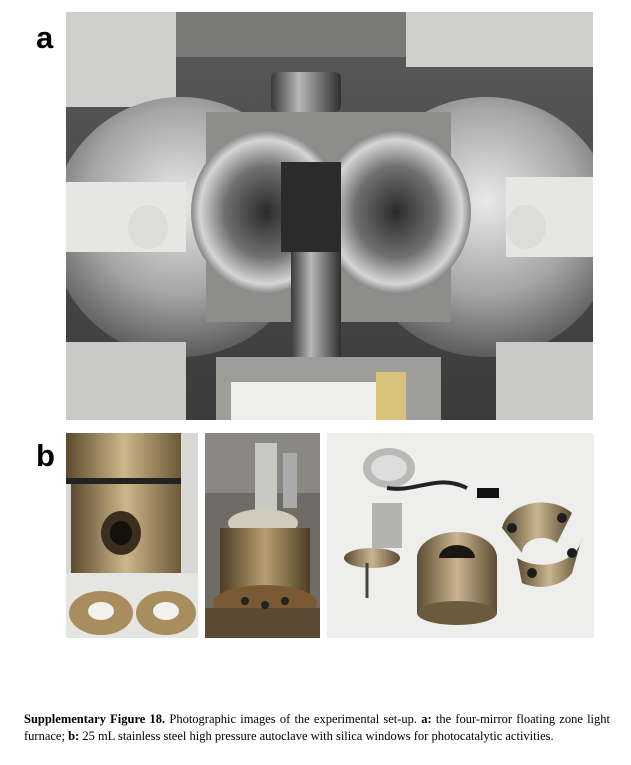 The width and height of the screenshot is (631, 765). I want to click on autoclave-parts-photo, so click(132, 535).